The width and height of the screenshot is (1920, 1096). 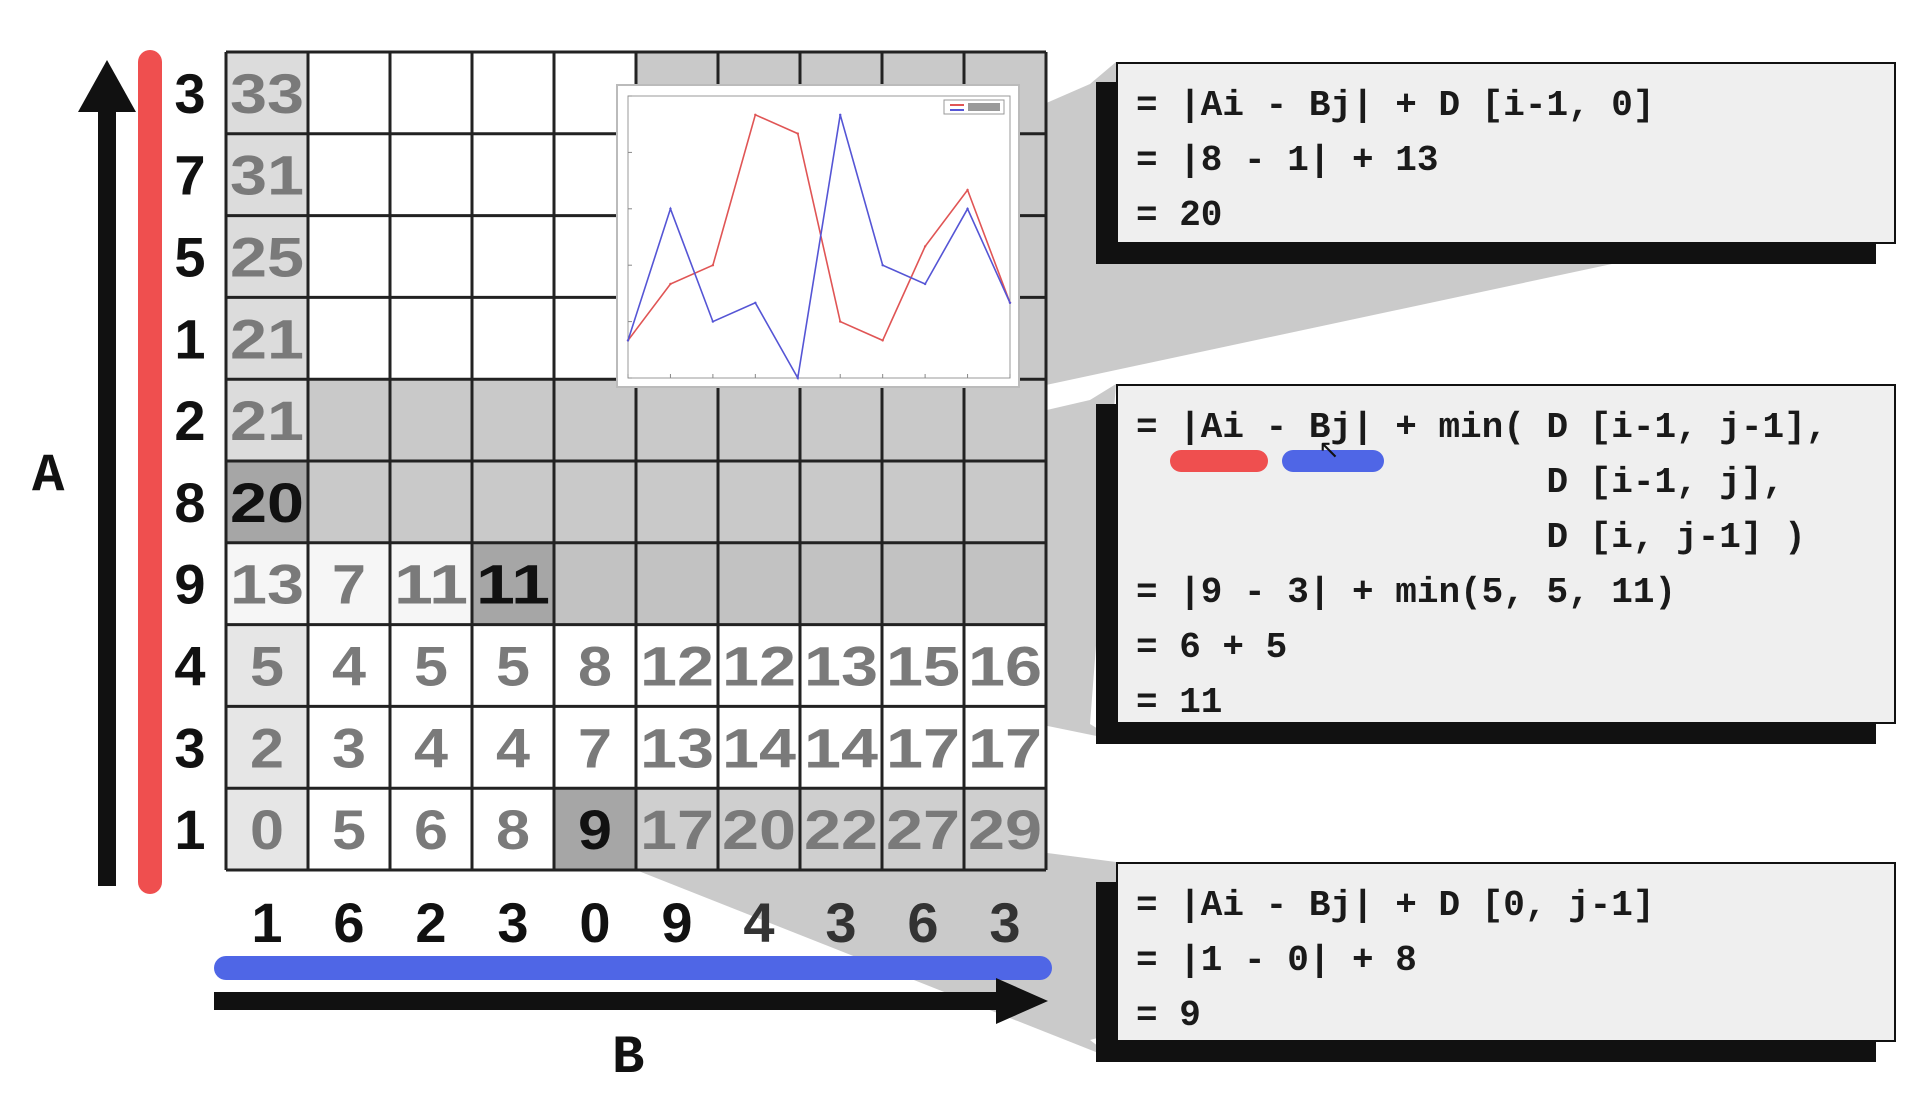 What do you see at coordinates (759, 666) in the screenshot?
I see `matrix-cell-value: 12` at bounding box center [759, 666].